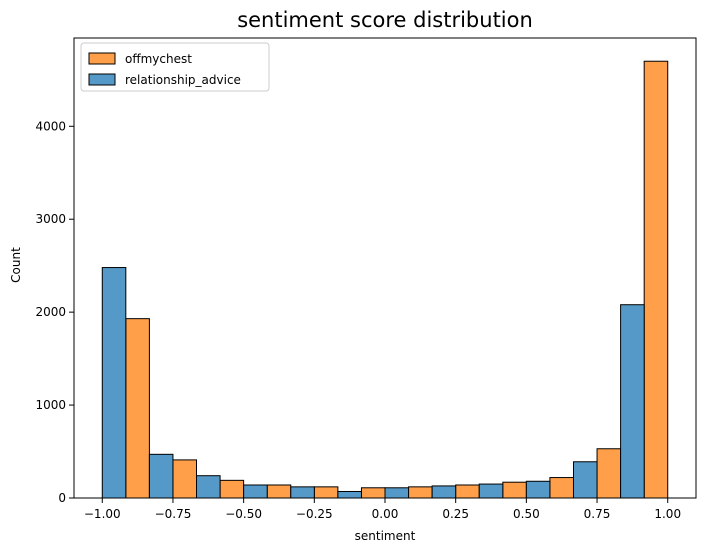  Describe the element at coordinates (597, 514) in the screenshot. I see `x-tick-label: 0.75` at that location.